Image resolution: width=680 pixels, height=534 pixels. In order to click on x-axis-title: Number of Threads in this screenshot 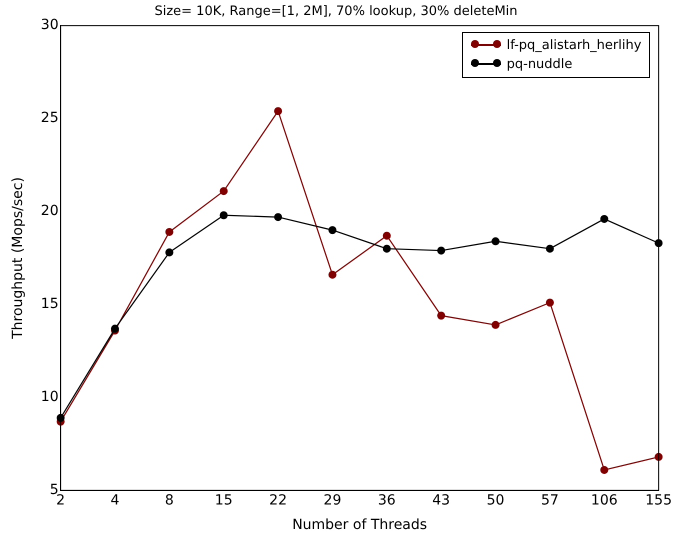, I will do `click(360, 525)`.